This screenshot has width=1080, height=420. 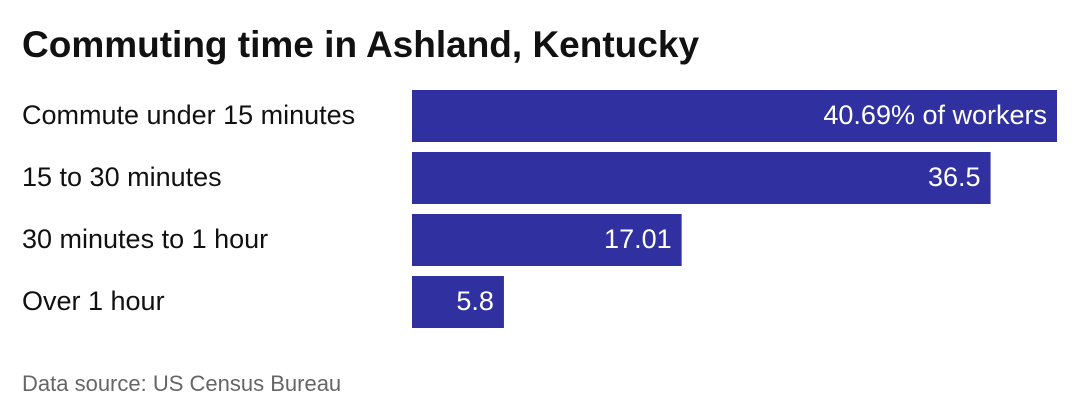 What do you see at coordinates (122, 177) in the screenshot?
I see `category-label: 15 to 30 minutes` at bounding box center [122, 177].